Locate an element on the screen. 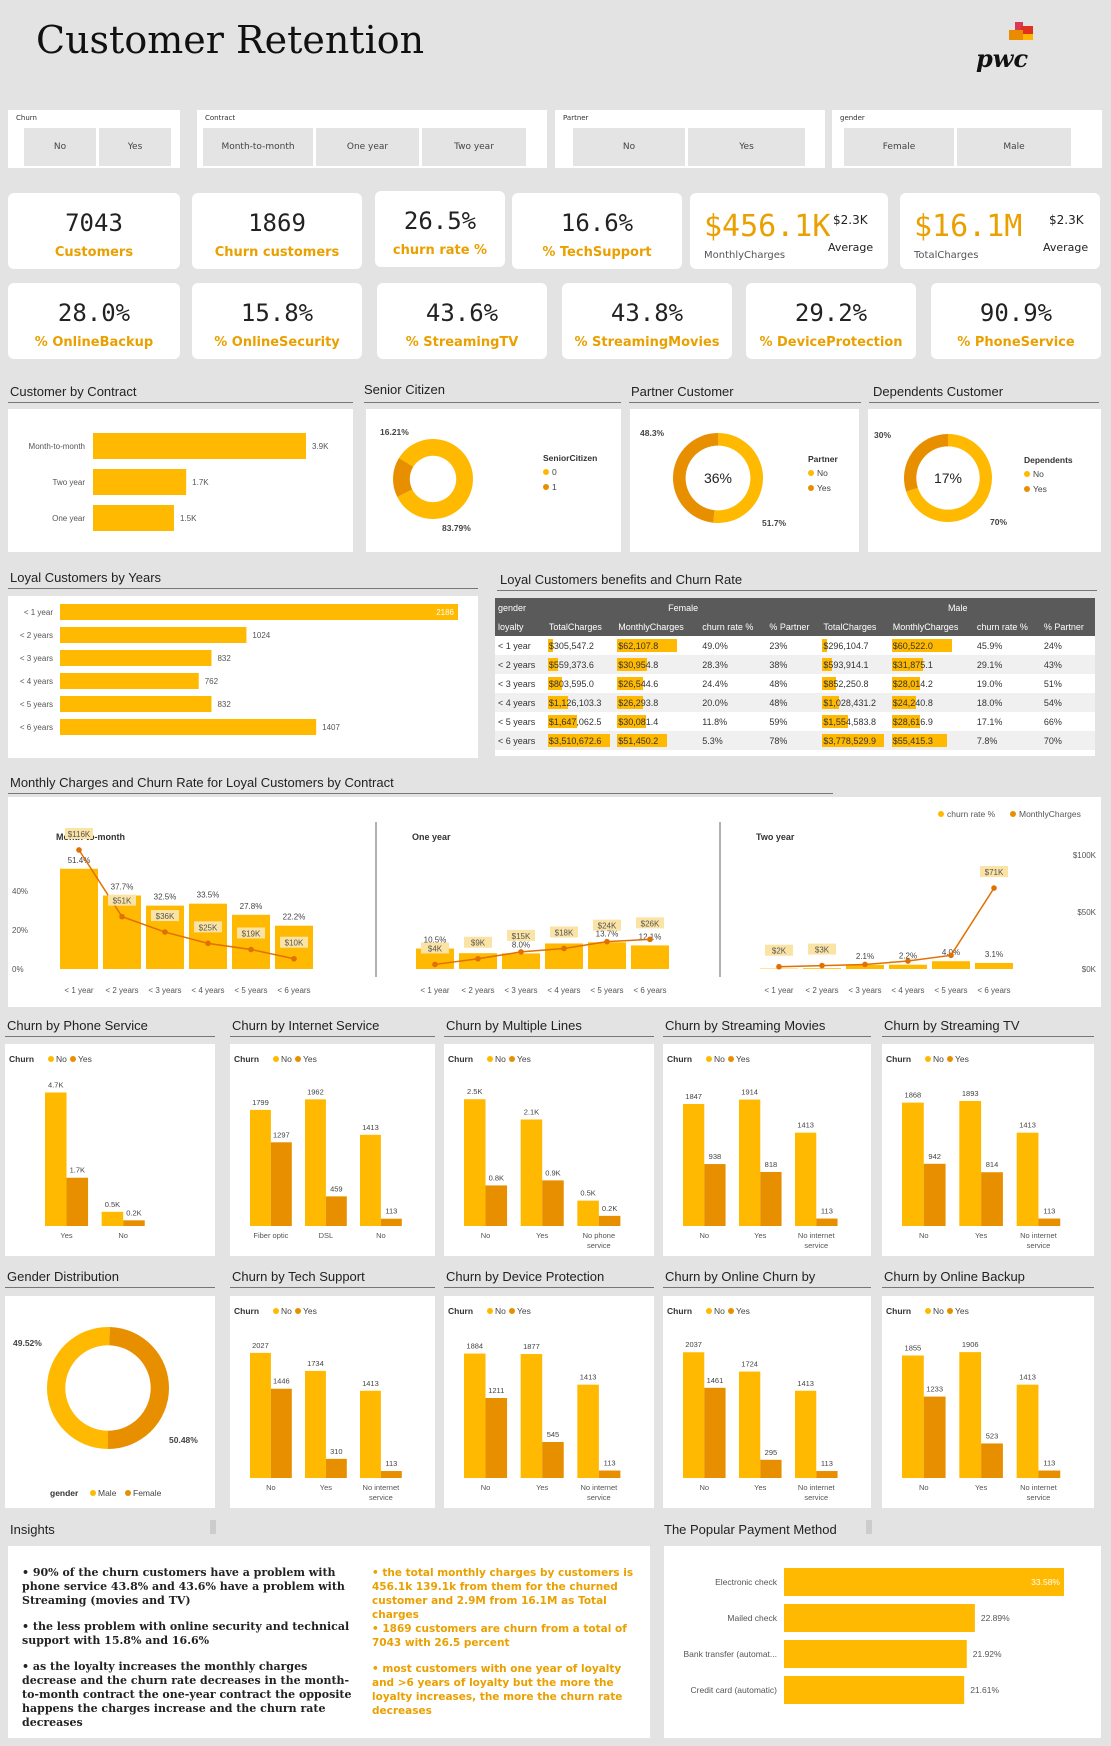  legend-entry-churn: churn rate % is located at coordinates (971, 814).